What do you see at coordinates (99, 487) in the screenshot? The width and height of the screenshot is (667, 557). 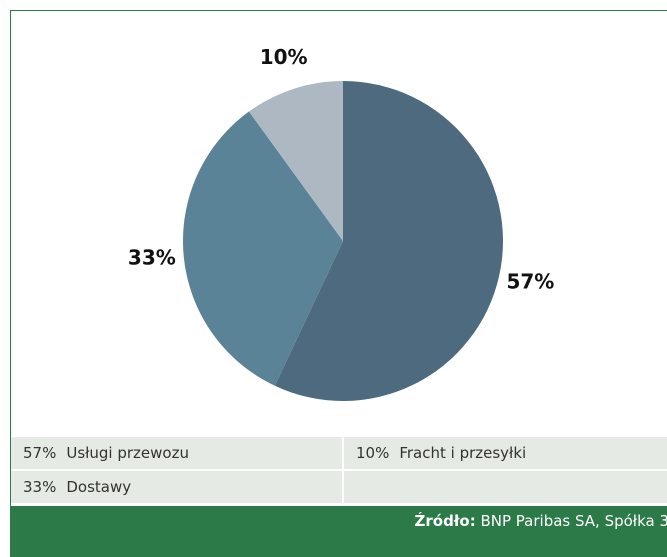 I see `legend-label: Dostawy` at bounding box center [99, 487].